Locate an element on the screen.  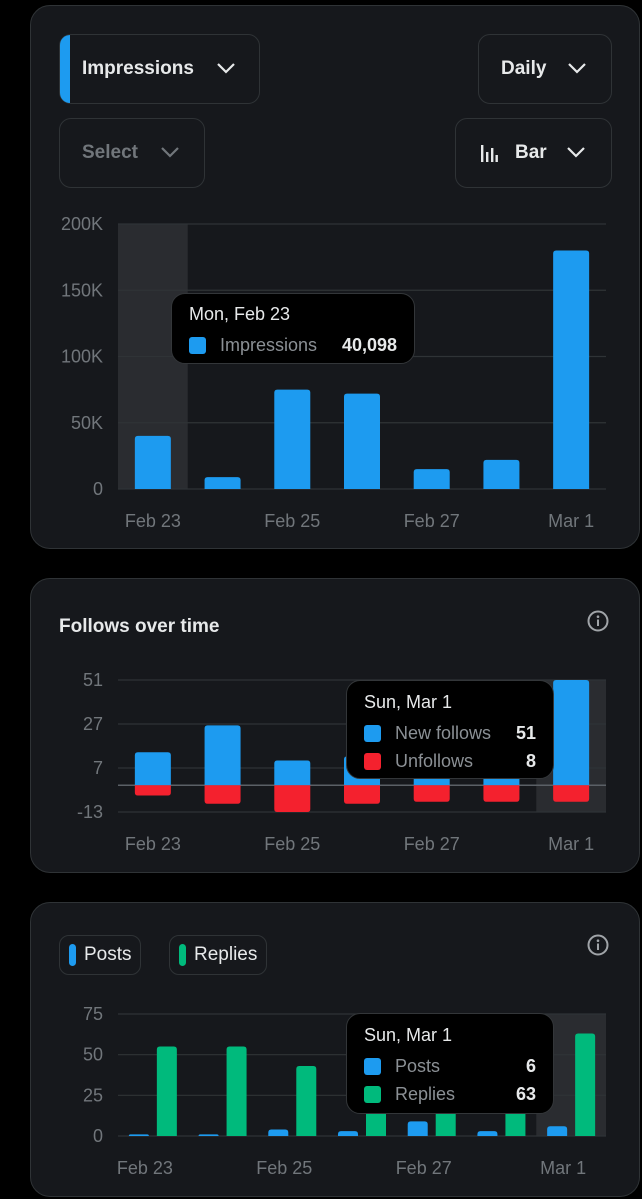
legend-replies: Replies is located at coordinates (218, 955).